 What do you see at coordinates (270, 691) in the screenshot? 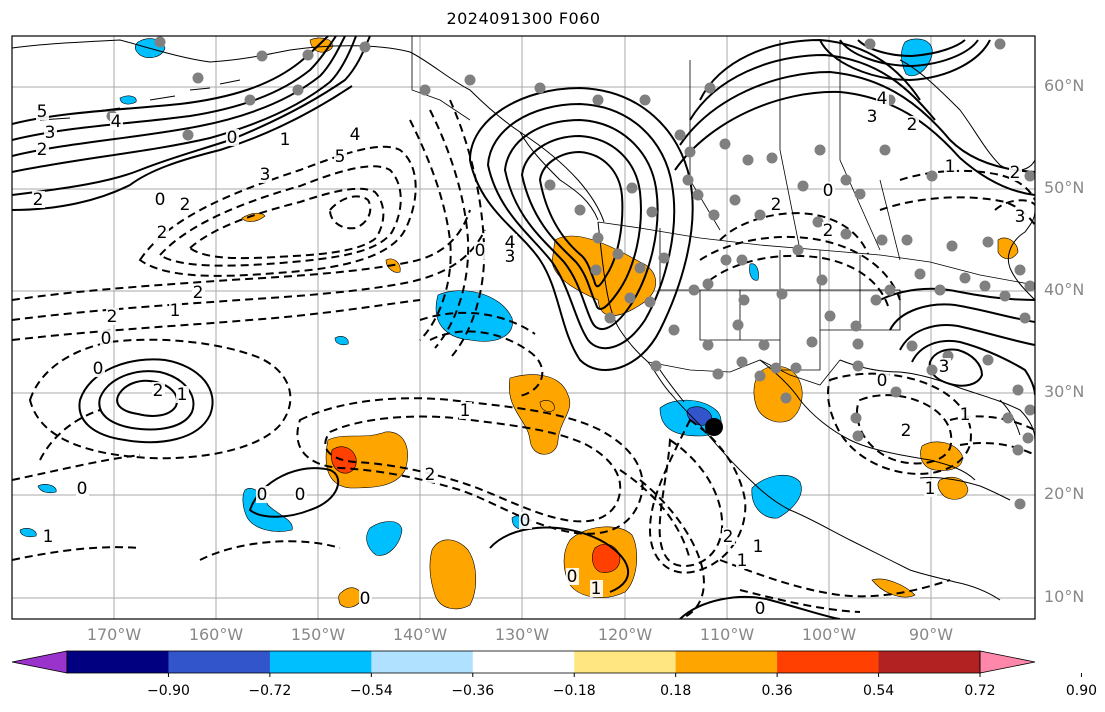
I see `colorbar-tick-label: −0.72` at bounding box center [270, 691].